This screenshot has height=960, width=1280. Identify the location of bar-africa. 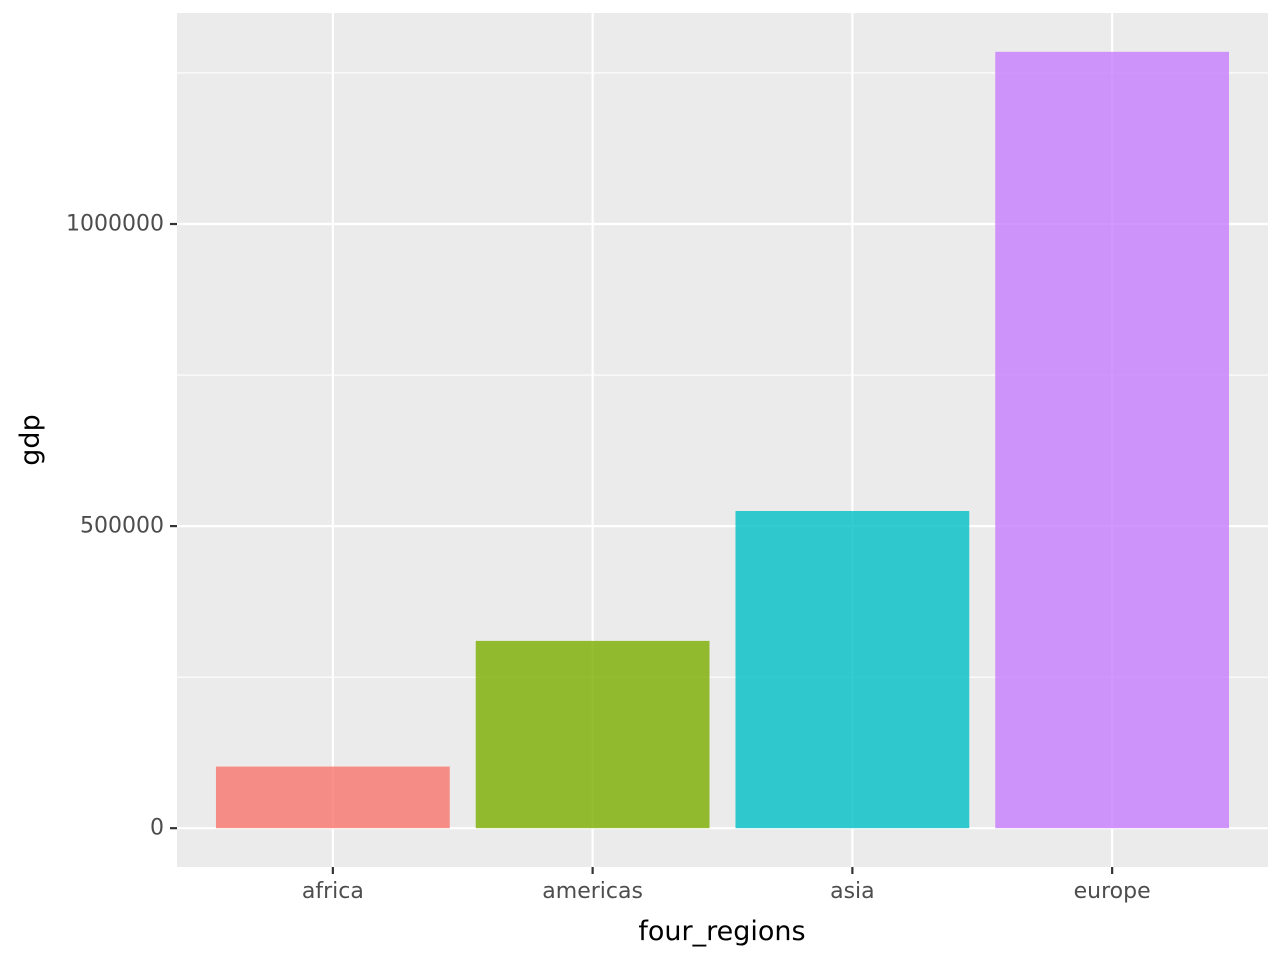
(332, 797).